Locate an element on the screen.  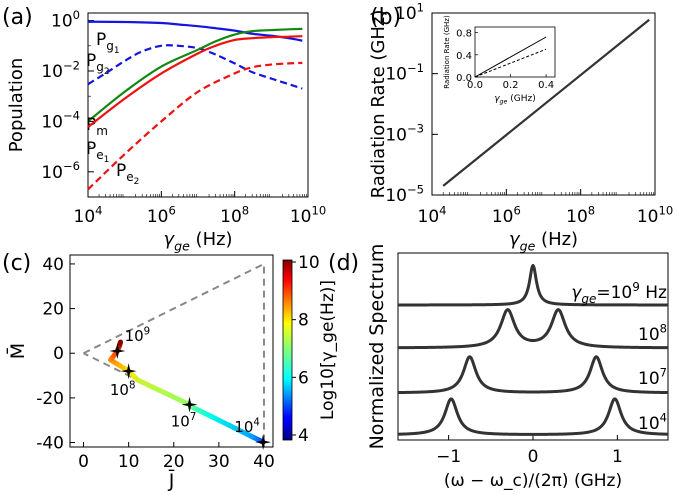
y-tick-label: 20 is located at coordinates (53, 310).